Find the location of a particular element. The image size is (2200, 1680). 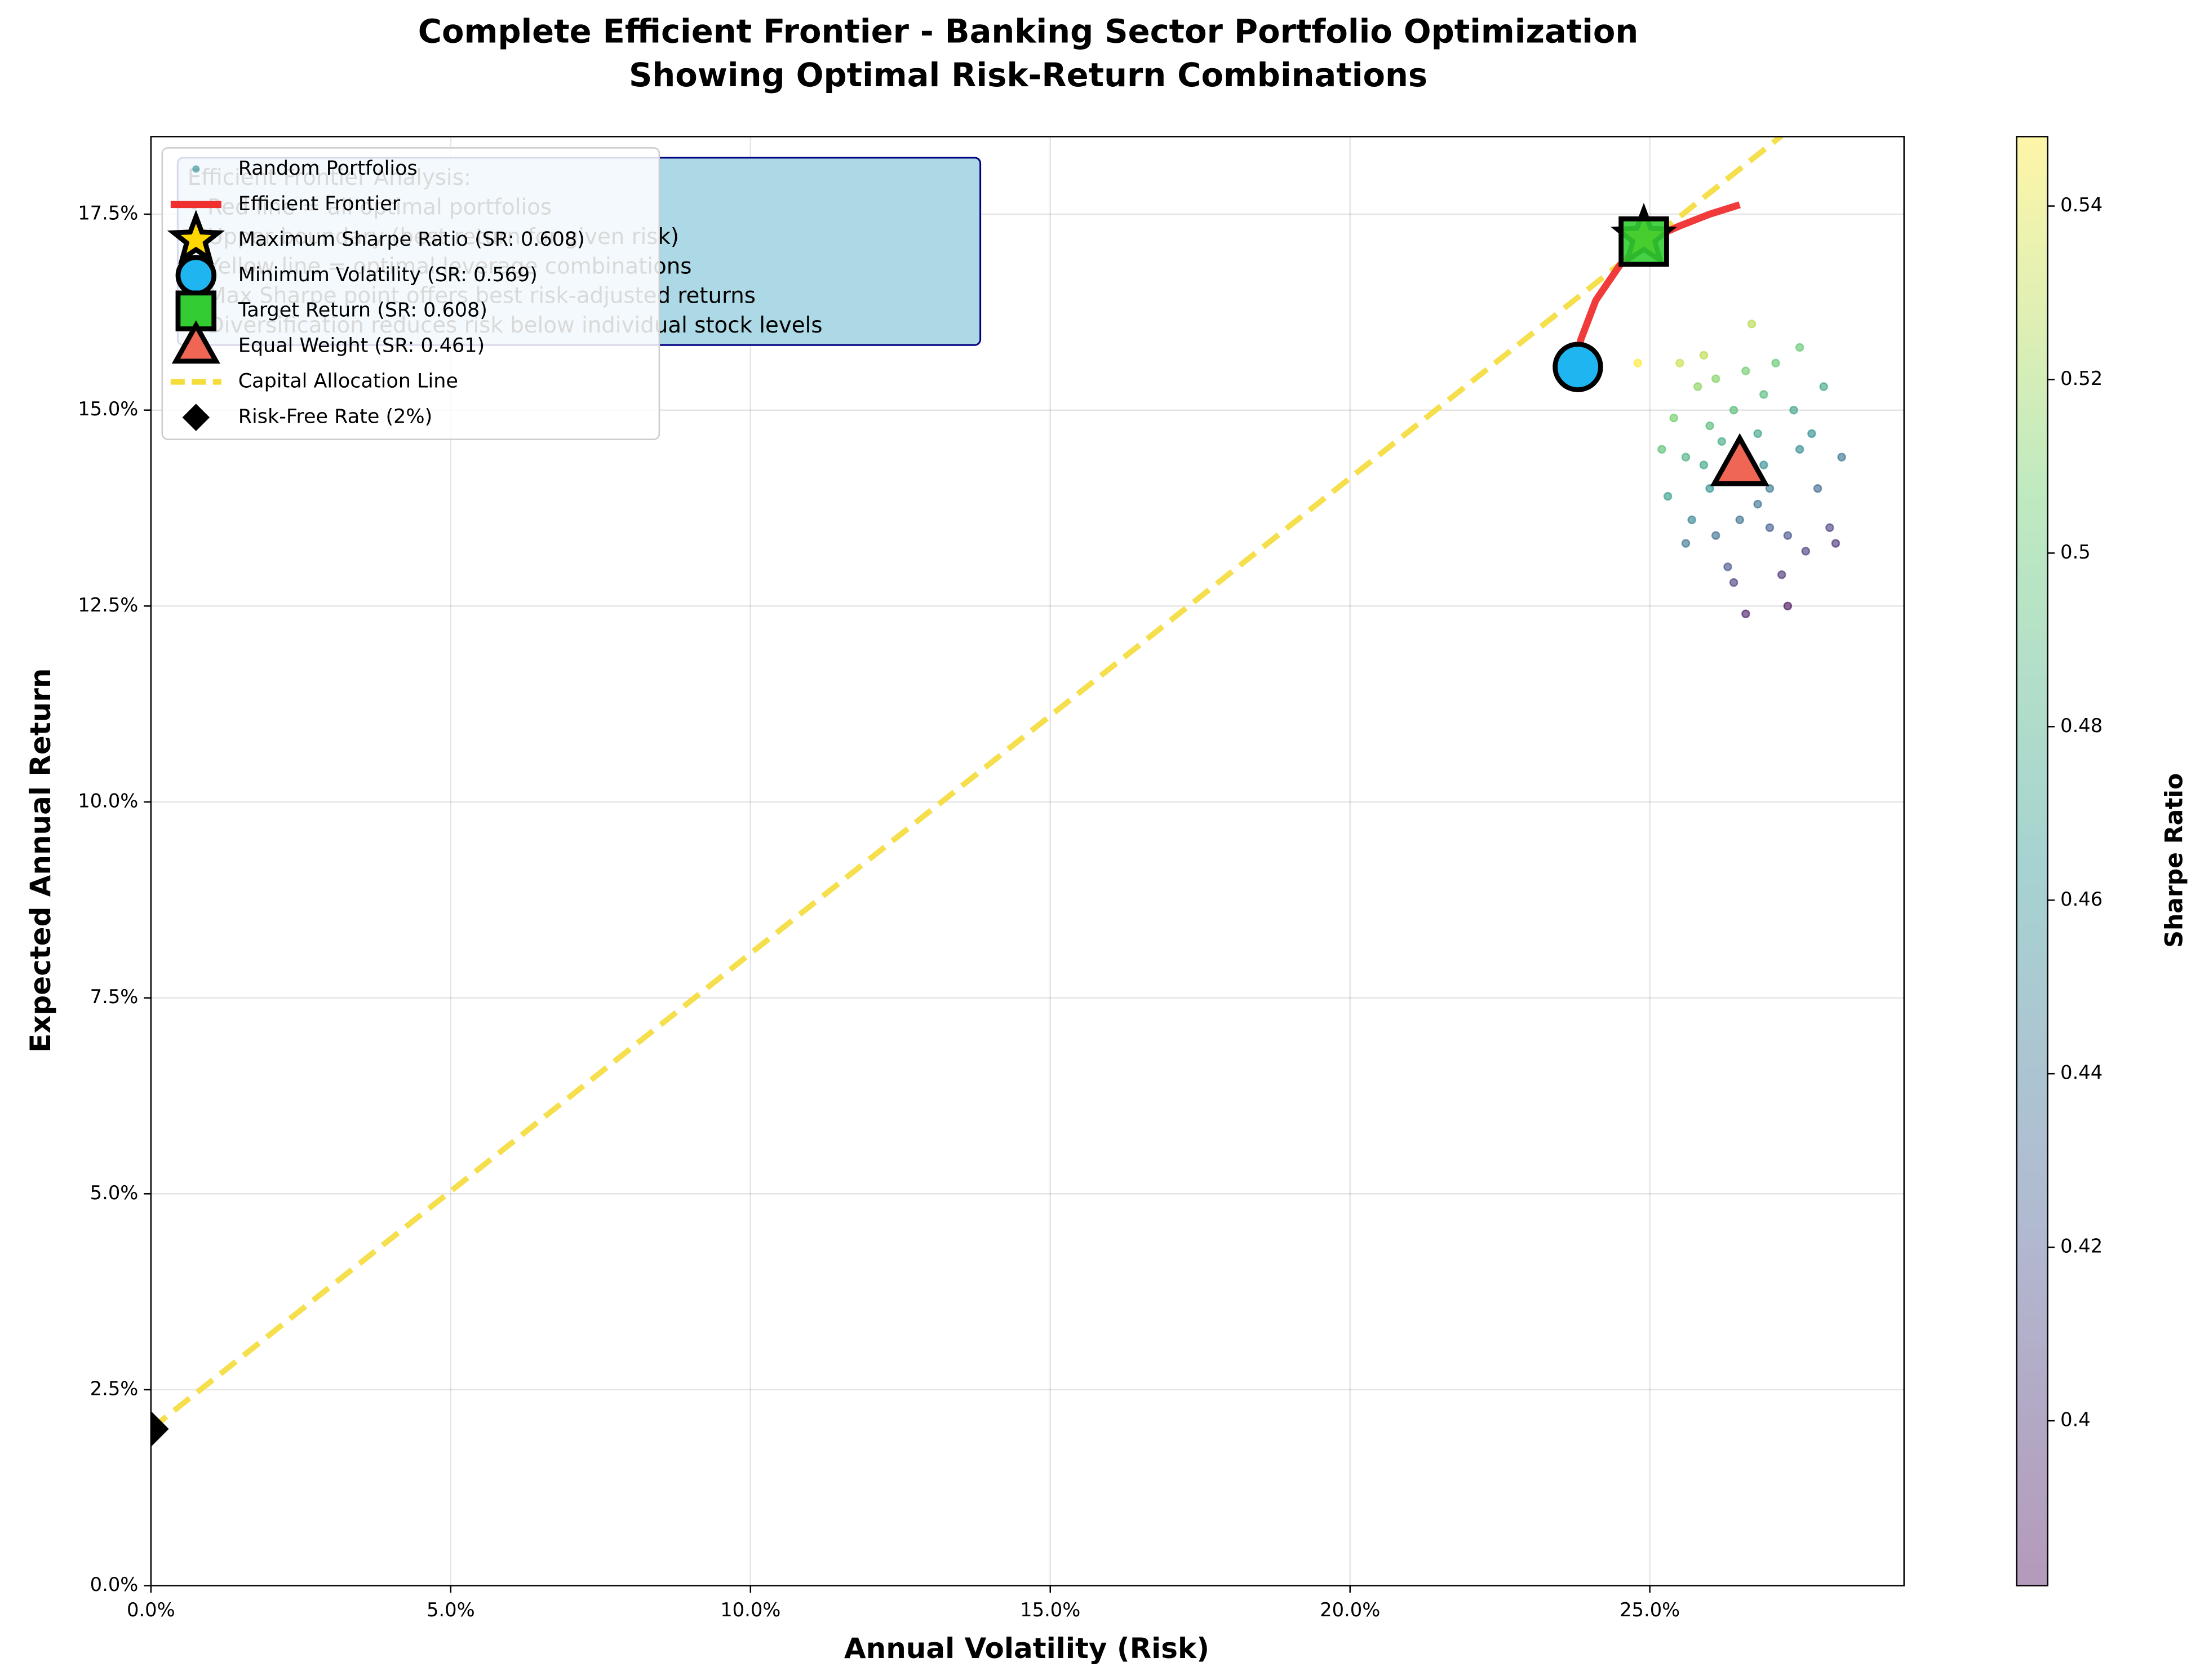

colorbar-tick-label: 0.42 is located at coordinates (2081, 1246).